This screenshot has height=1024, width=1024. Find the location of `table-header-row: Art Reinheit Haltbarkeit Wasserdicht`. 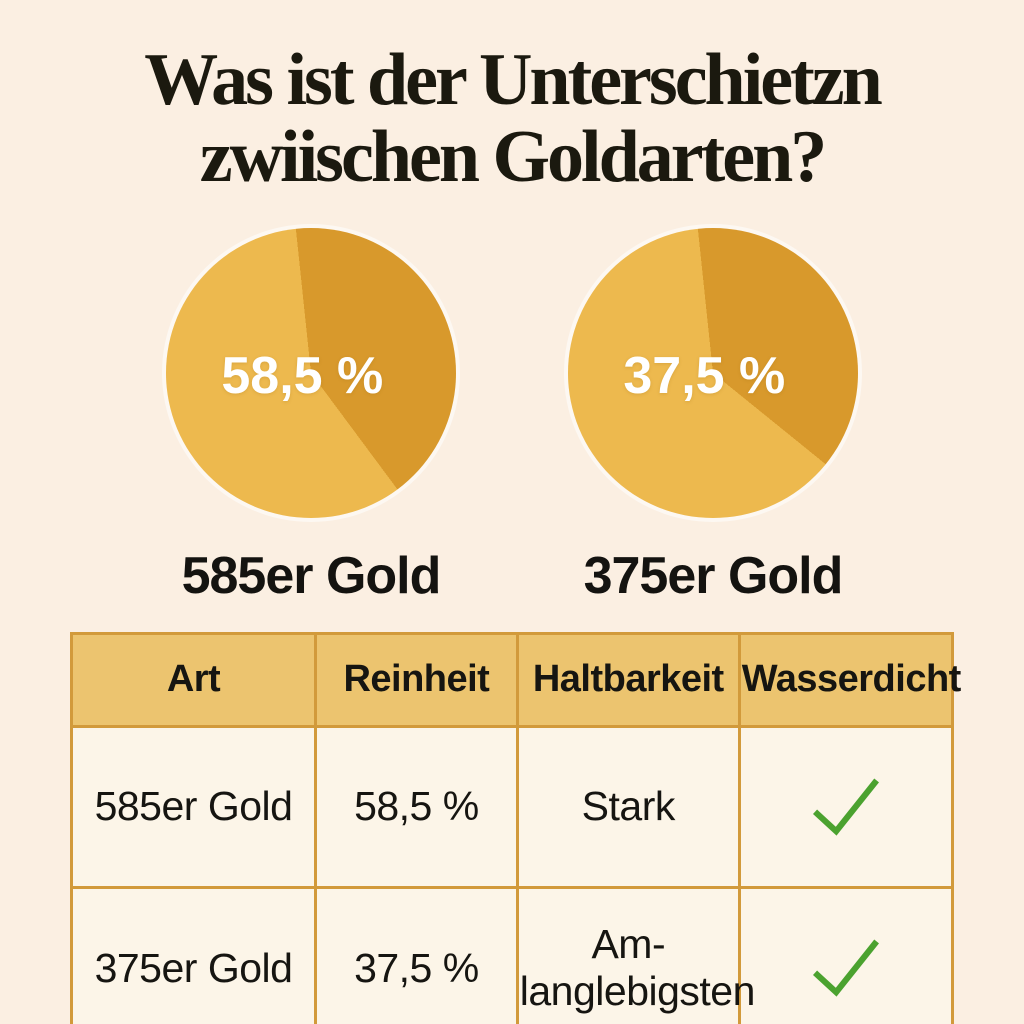

table-header-row: Art Reinheit Haltbarkeit Wasserdicht is located at coordinates (515, 679).